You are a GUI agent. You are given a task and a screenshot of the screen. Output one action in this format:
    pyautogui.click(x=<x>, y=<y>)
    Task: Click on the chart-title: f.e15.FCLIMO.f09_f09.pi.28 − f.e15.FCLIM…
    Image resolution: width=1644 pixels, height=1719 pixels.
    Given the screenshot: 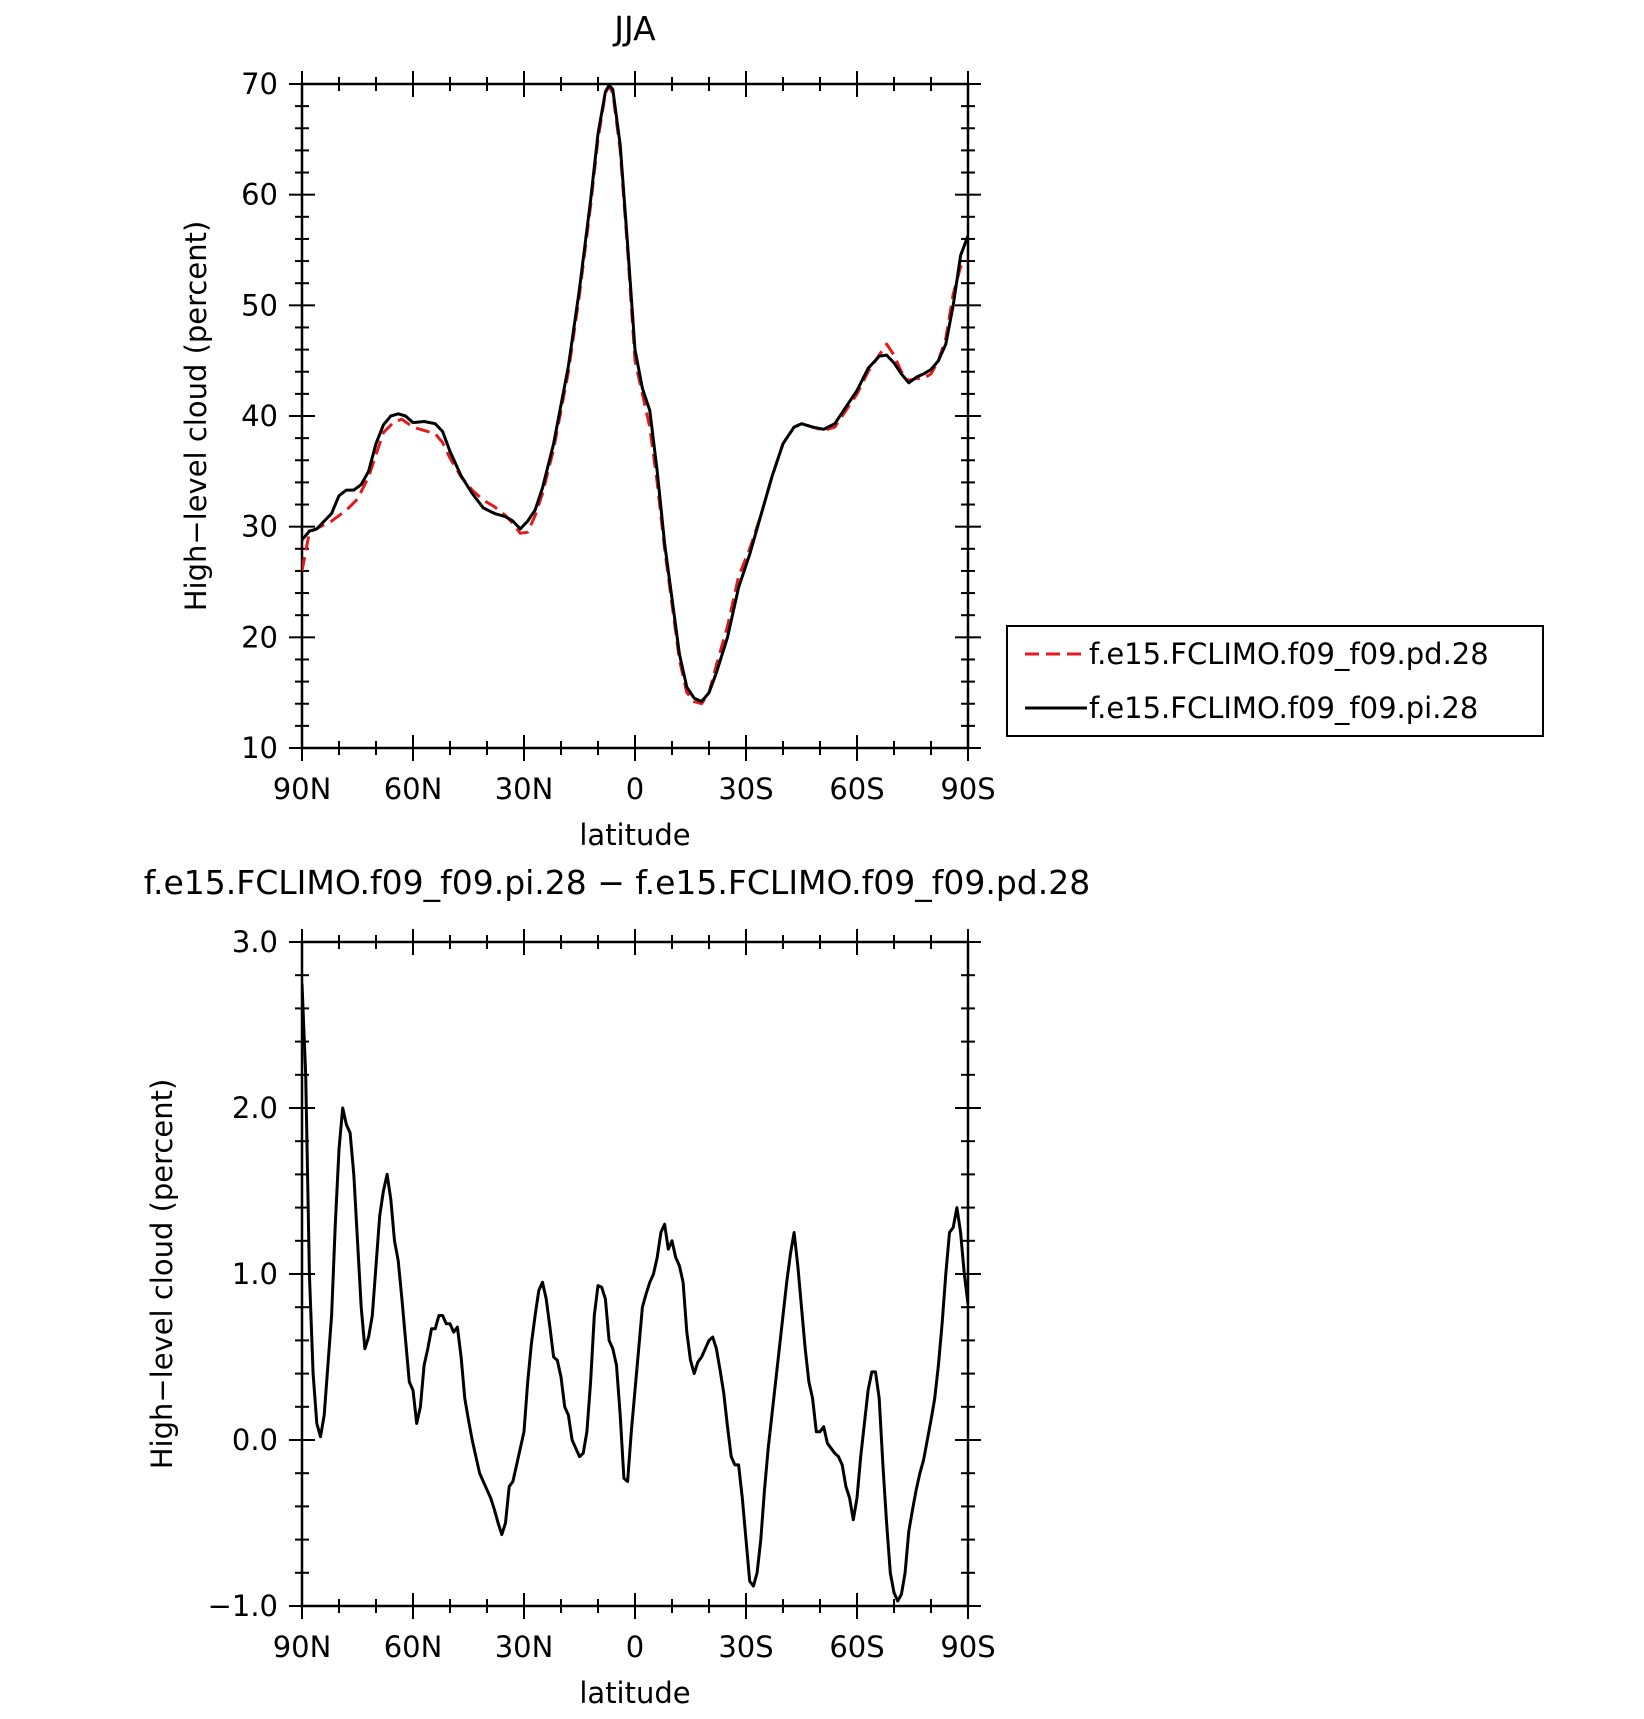 What is the action you would take?
    pyautogui.click(x=617, y=882)
    